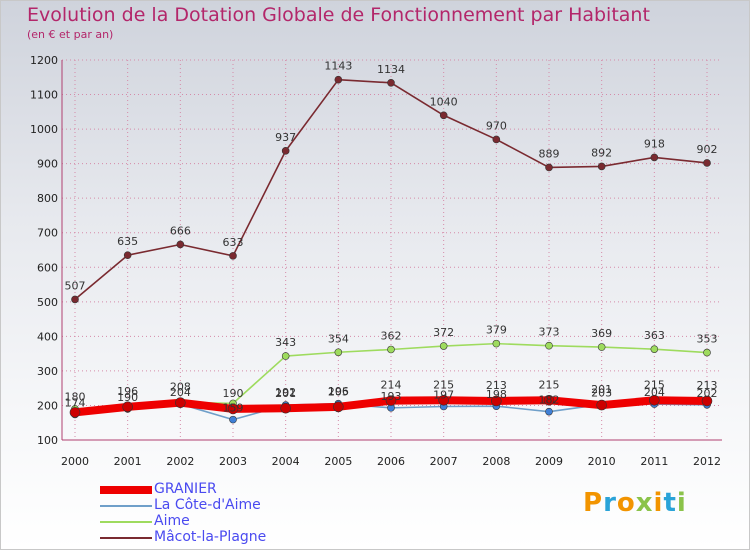 The width and height of the screenshot is (750, 550). I want to click on data-label-granier-2006: 214, so click(391, 385).